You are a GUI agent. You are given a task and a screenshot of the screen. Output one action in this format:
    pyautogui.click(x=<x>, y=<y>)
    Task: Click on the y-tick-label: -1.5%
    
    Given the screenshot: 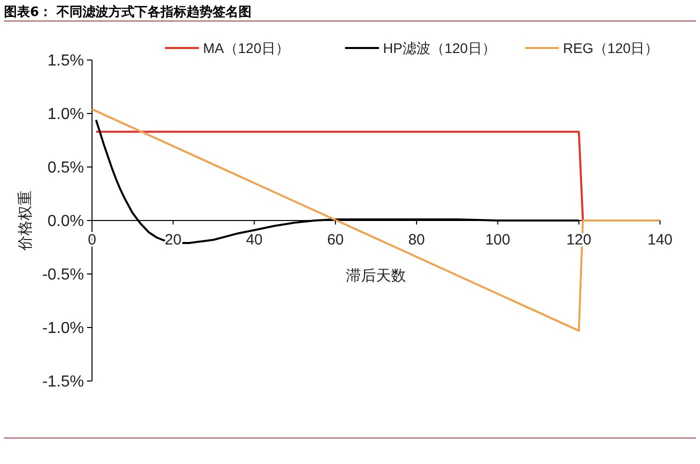 What is the action you would take?
    pyautogui.click(x=63, y=382)
    